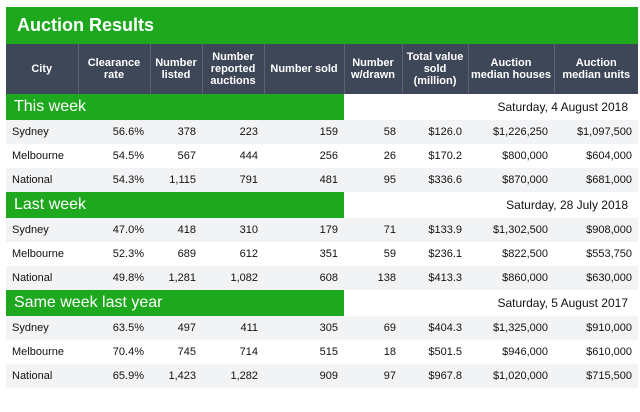 The height and width of the screenshot is (412, 640). What do you see at coordinates (373, 180) in the screenshot?
I see `value-cell: 95` at bounding box center [373, 180].